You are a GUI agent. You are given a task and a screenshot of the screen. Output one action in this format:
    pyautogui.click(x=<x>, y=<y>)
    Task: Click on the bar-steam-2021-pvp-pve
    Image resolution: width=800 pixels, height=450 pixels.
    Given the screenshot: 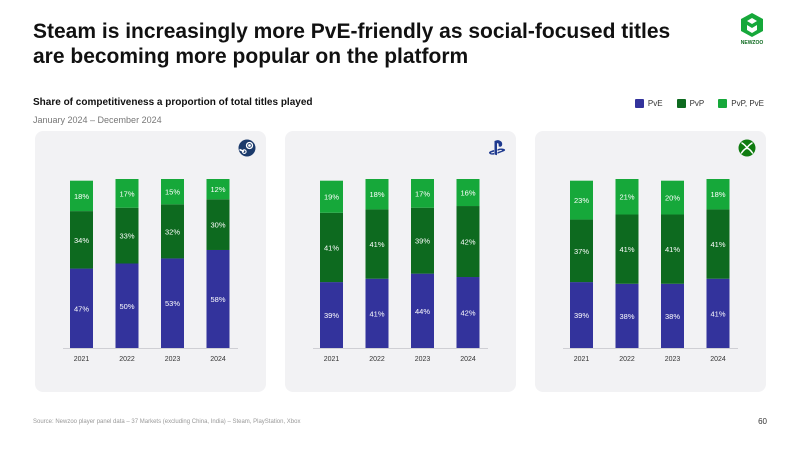 What is the action you would take?
    pyautogui.click(x=81, y=196)
    